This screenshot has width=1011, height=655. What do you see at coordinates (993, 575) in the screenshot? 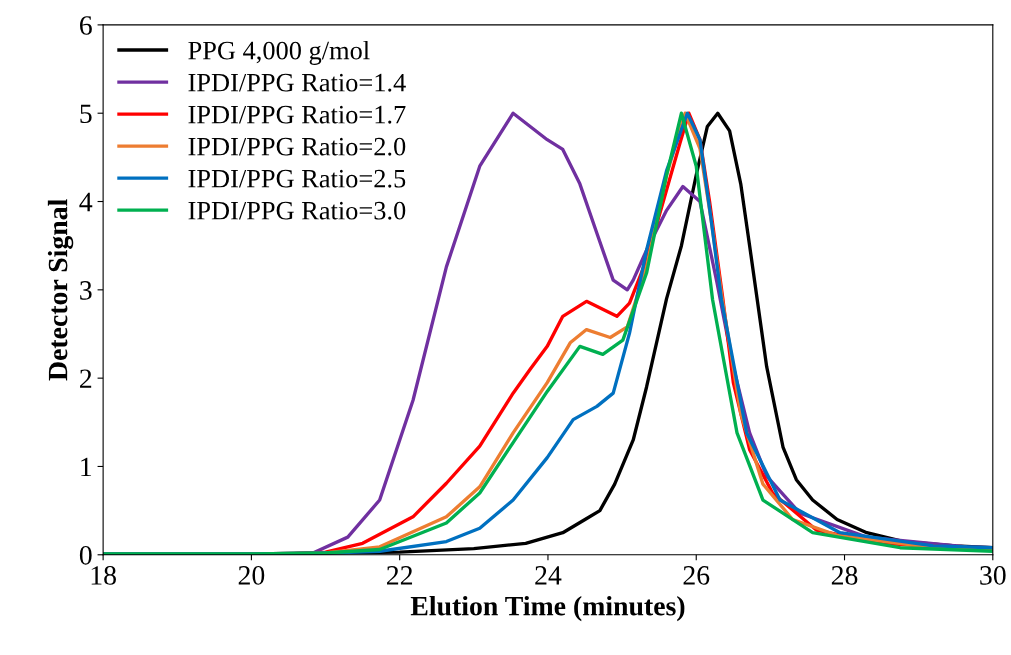
I see `x-tick-label: 30` at bounding box center [993, 575].